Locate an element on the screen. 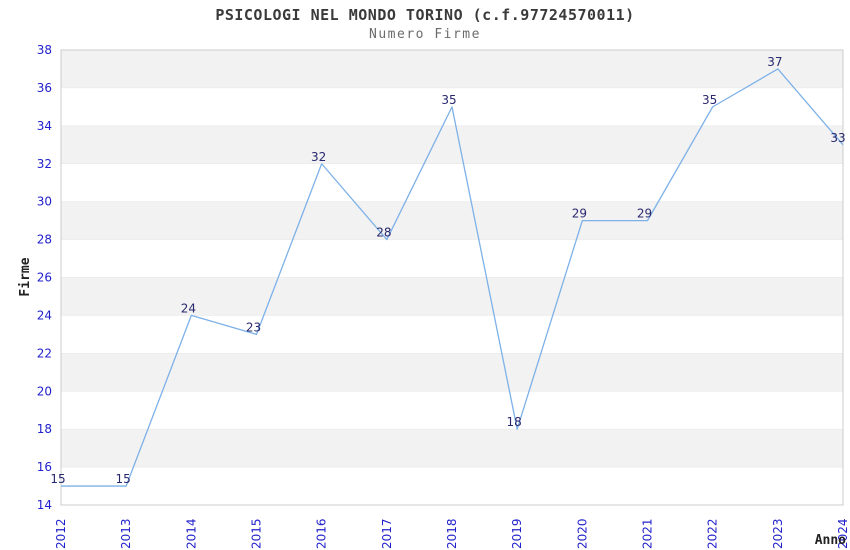  data-label: 33 is located at coordinates (837, 138).